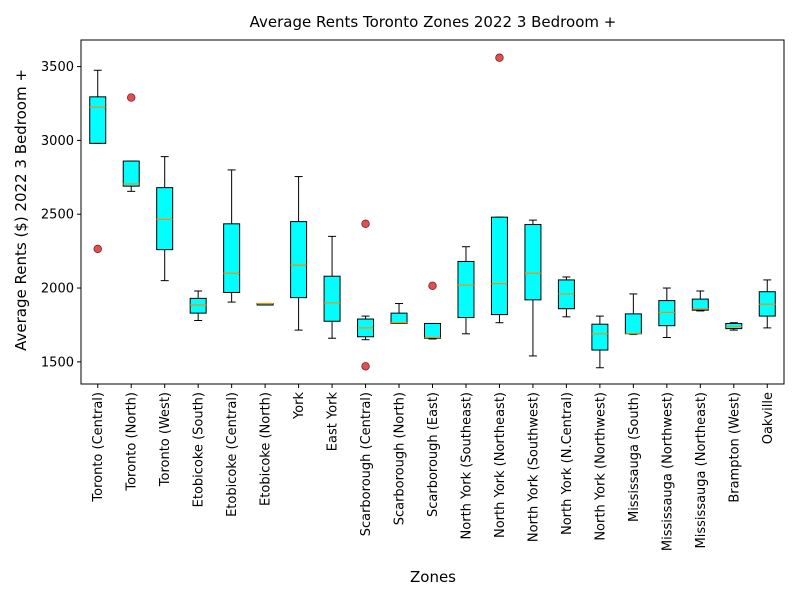  What do you see at coordinates (734, 447) in the screenshot?
I see `x-tick-label: Brampton (West)` at bounding box center [734, 447].